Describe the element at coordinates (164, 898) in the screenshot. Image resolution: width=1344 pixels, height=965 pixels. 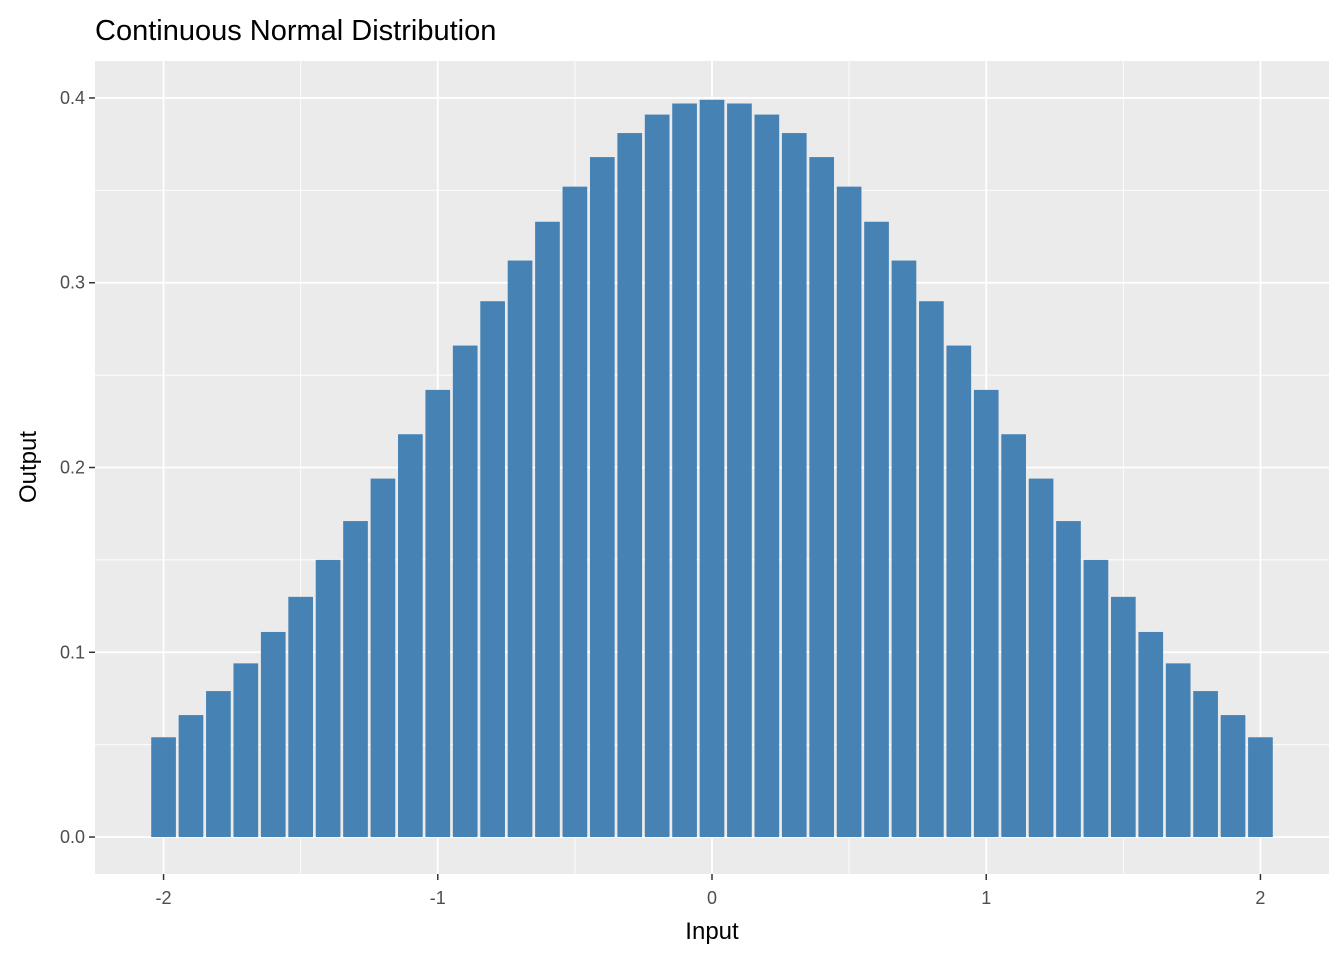
I see `x-tick-label: -2` at that location.